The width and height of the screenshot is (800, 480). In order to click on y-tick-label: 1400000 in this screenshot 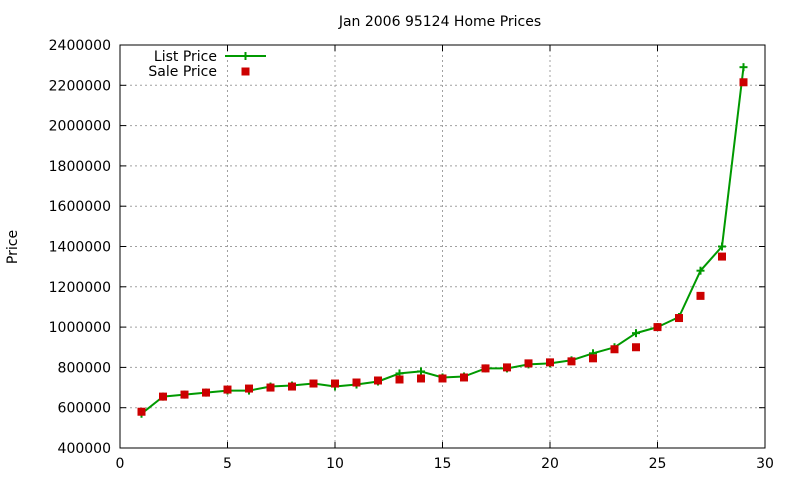, I will do `click(80, 248)`.